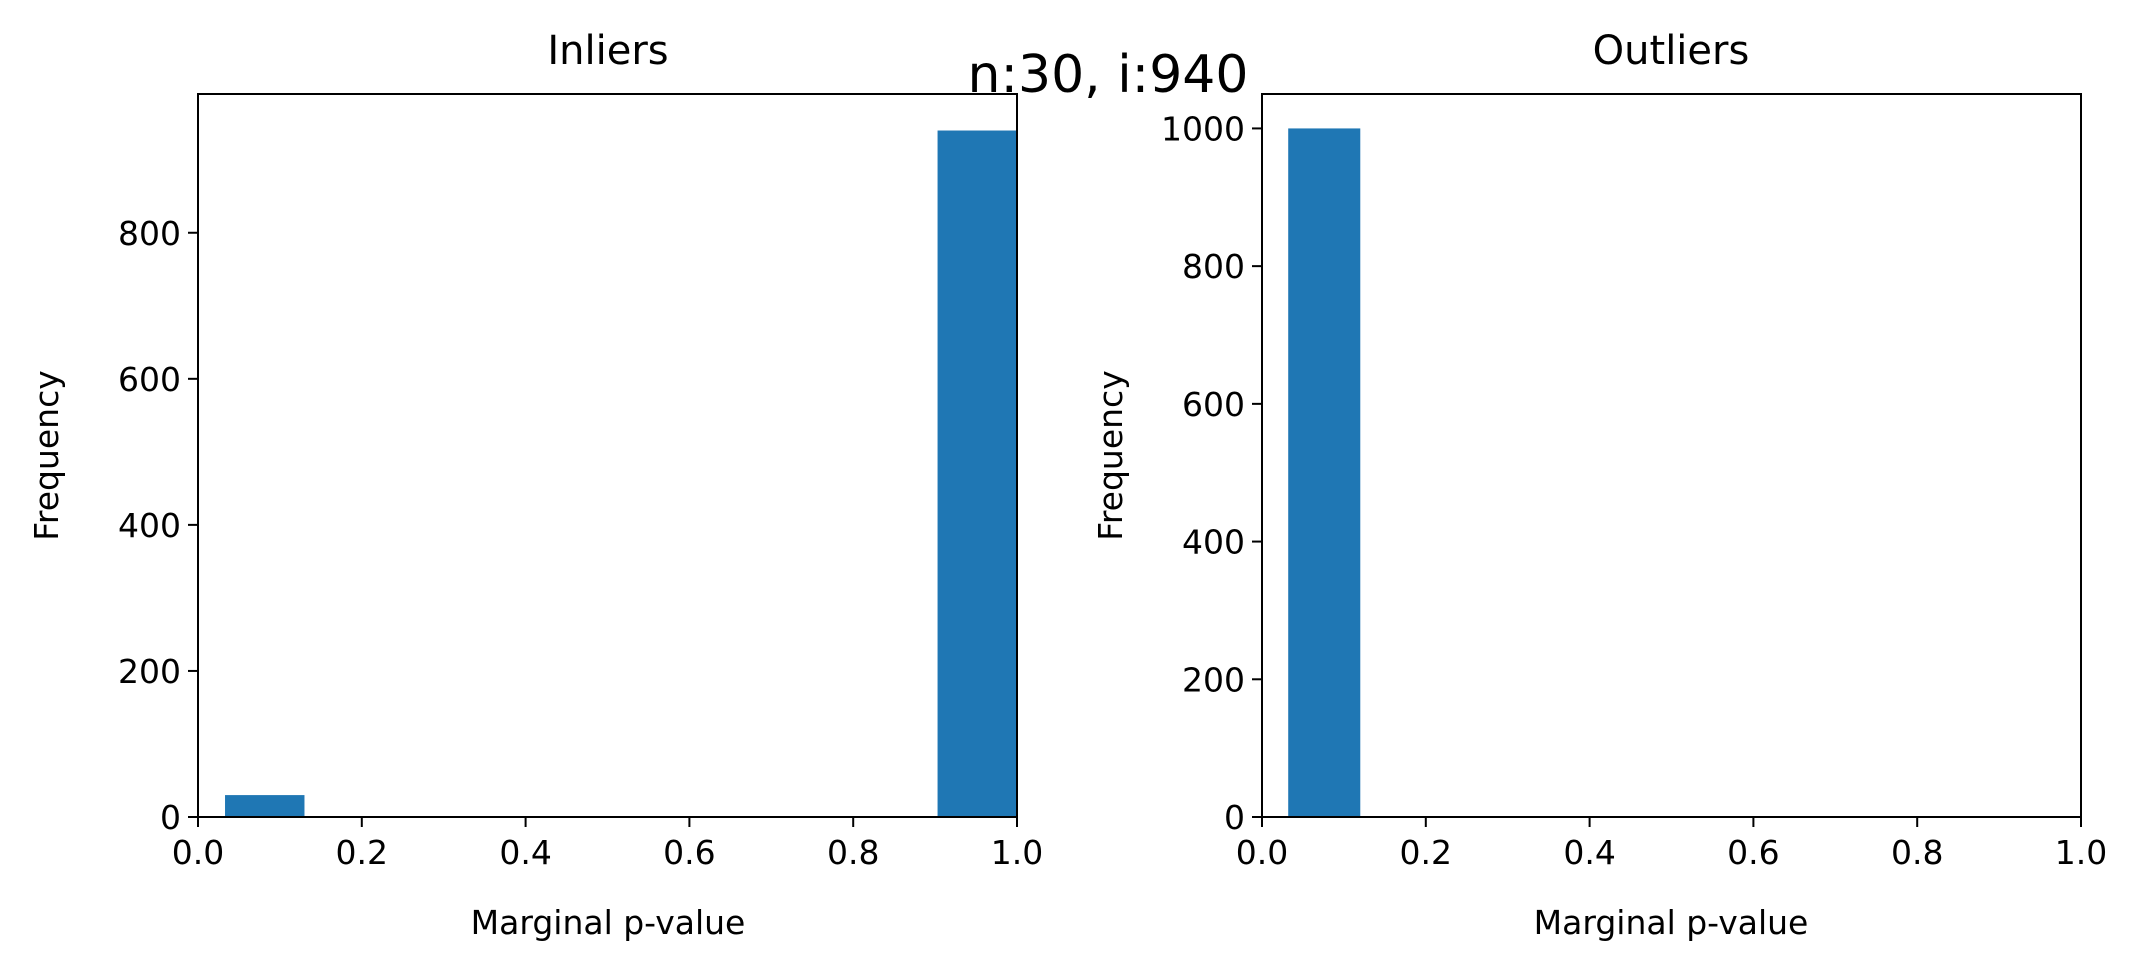 The width and height of the screenshot is (2142, 975). What do you see at coordinates (149, 379) in the screenshot?
I see `inliers-ytick-label-3: 600` at bounding box center [149, 379].